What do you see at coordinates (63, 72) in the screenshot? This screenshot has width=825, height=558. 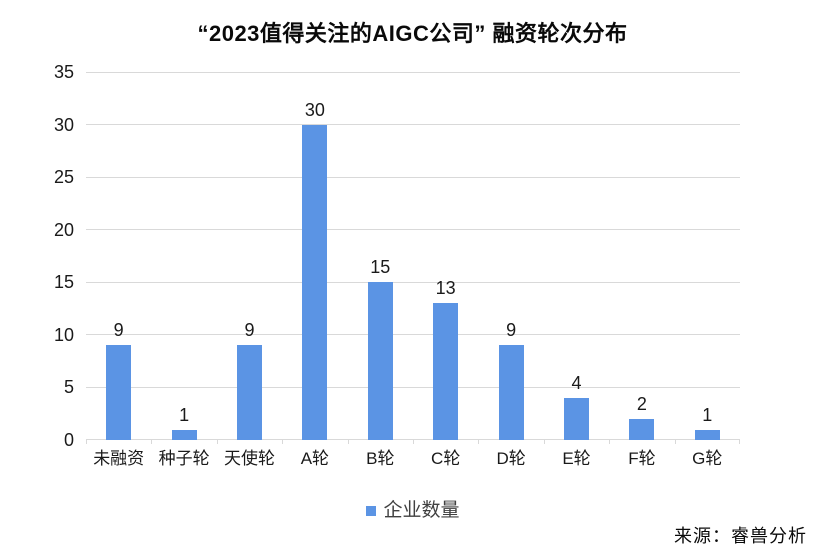 I see `y-axis-label: 35` at bounding box center [63, 72].